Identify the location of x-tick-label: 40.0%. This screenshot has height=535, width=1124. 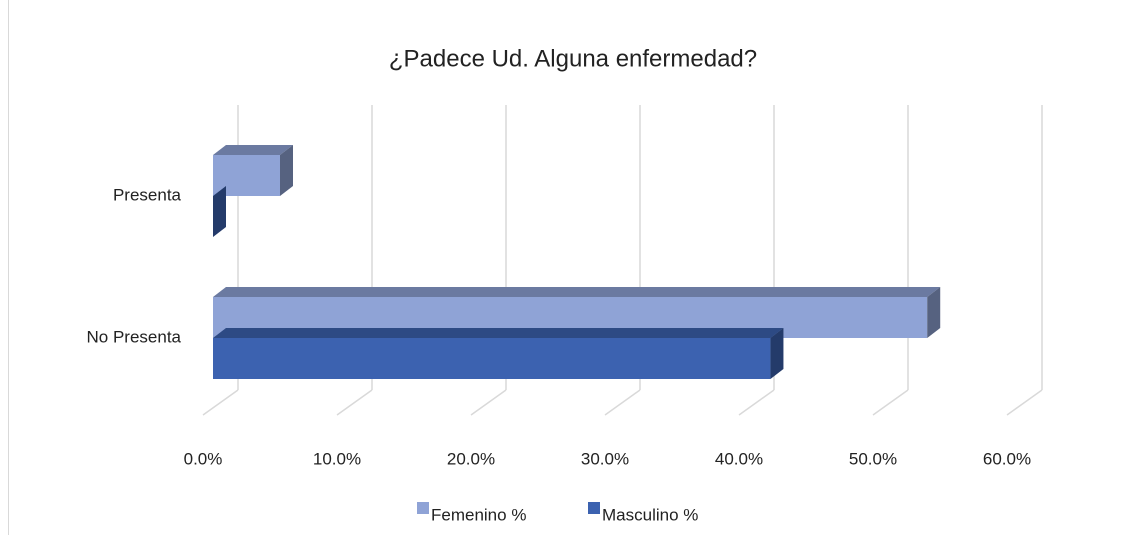
(739, 458).